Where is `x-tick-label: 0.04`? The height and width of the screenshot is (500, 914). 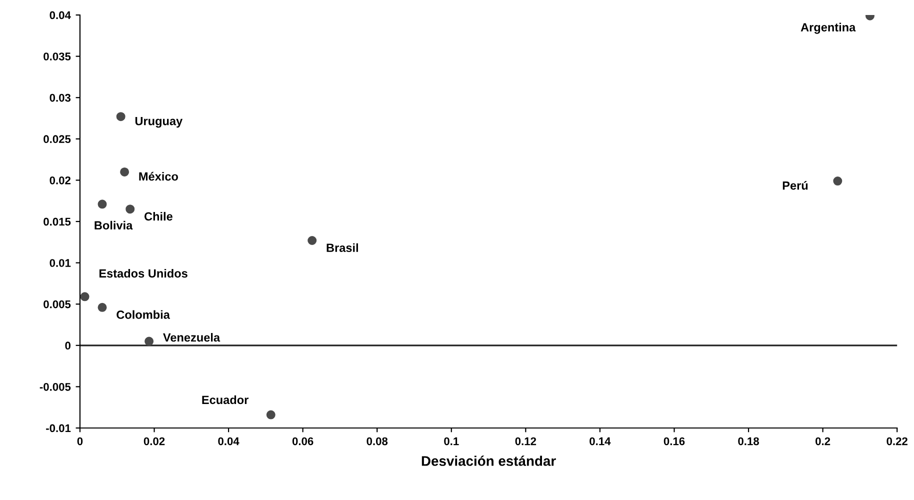
x-tick-label: 0.04 is located at coordinates (229, 441).